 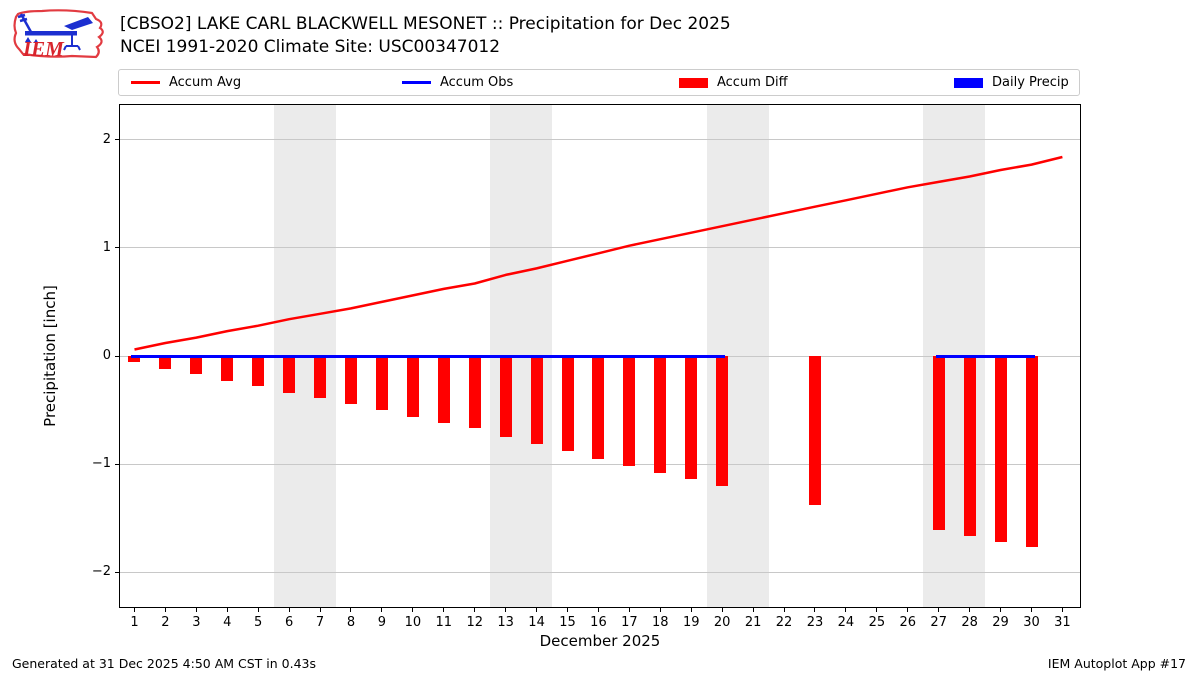 What do you see at coordinates (600, 641) in the screenshot?
I see `x-axis-title: December 2025` at bounding box center [600, 641].